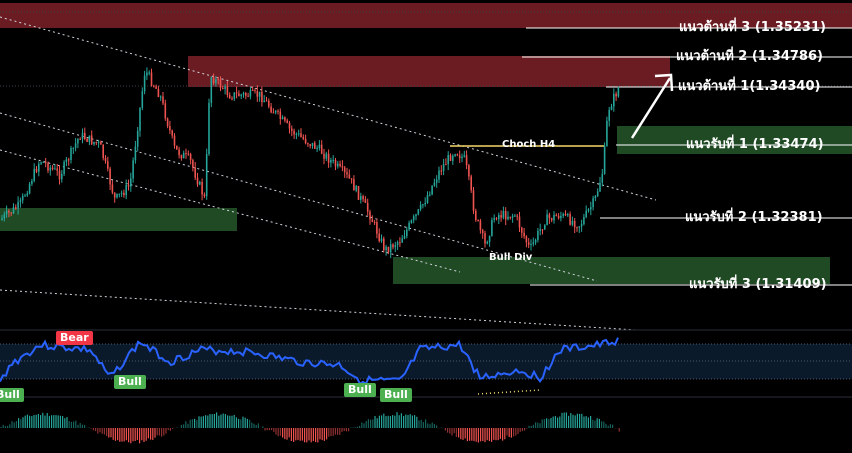 This screenshot has height=453, width=852. What do you see at coordinates (652, 106) in the screenshot?
I see `up-arrow-icon` at bounding box center [652, 106].